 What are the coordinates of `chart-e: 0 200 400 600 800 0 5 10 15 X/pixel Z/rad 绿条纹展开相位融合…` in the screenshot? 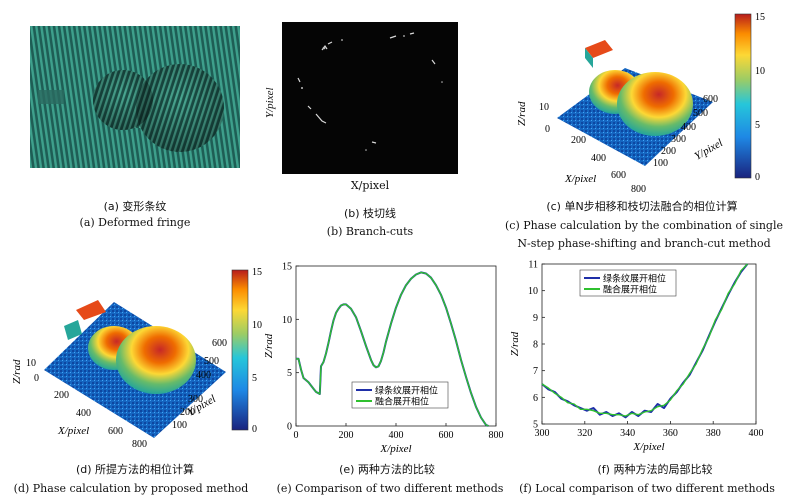 It's located at (383, 359).